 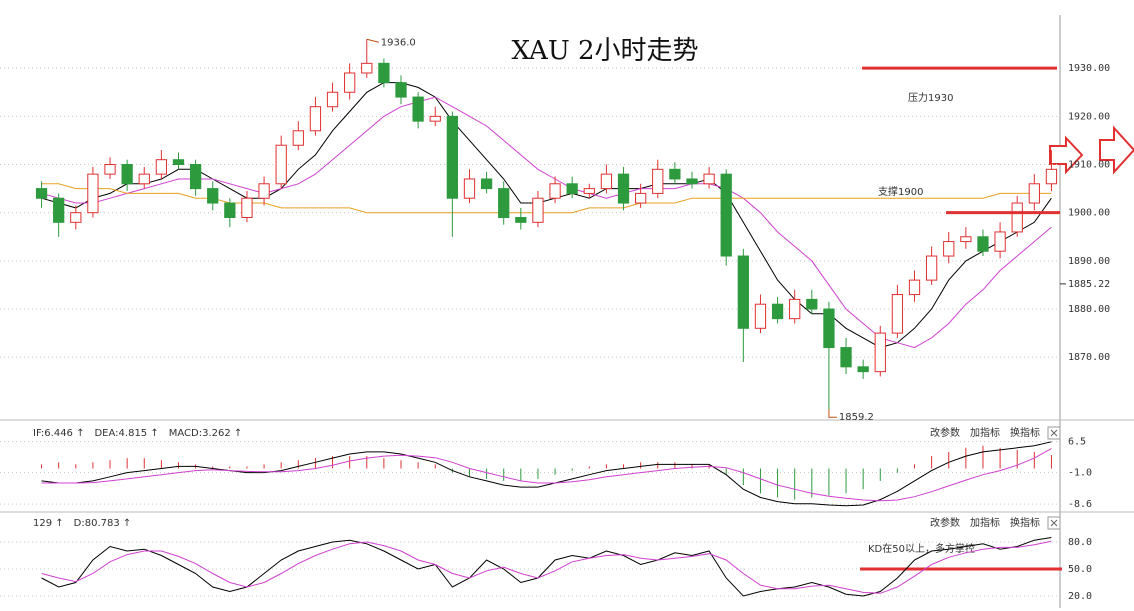 I want to click on y-tick-label: 1870.00, so click(x=1089, y=357).